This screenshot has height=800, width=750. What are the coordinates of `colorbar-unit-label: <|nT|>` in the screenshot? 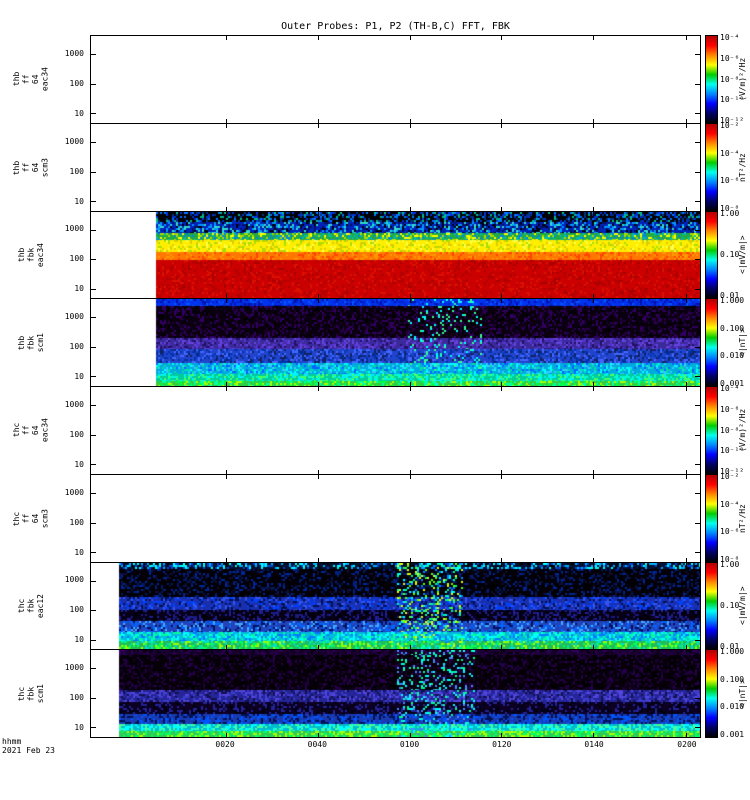 It's located at (742, 693).